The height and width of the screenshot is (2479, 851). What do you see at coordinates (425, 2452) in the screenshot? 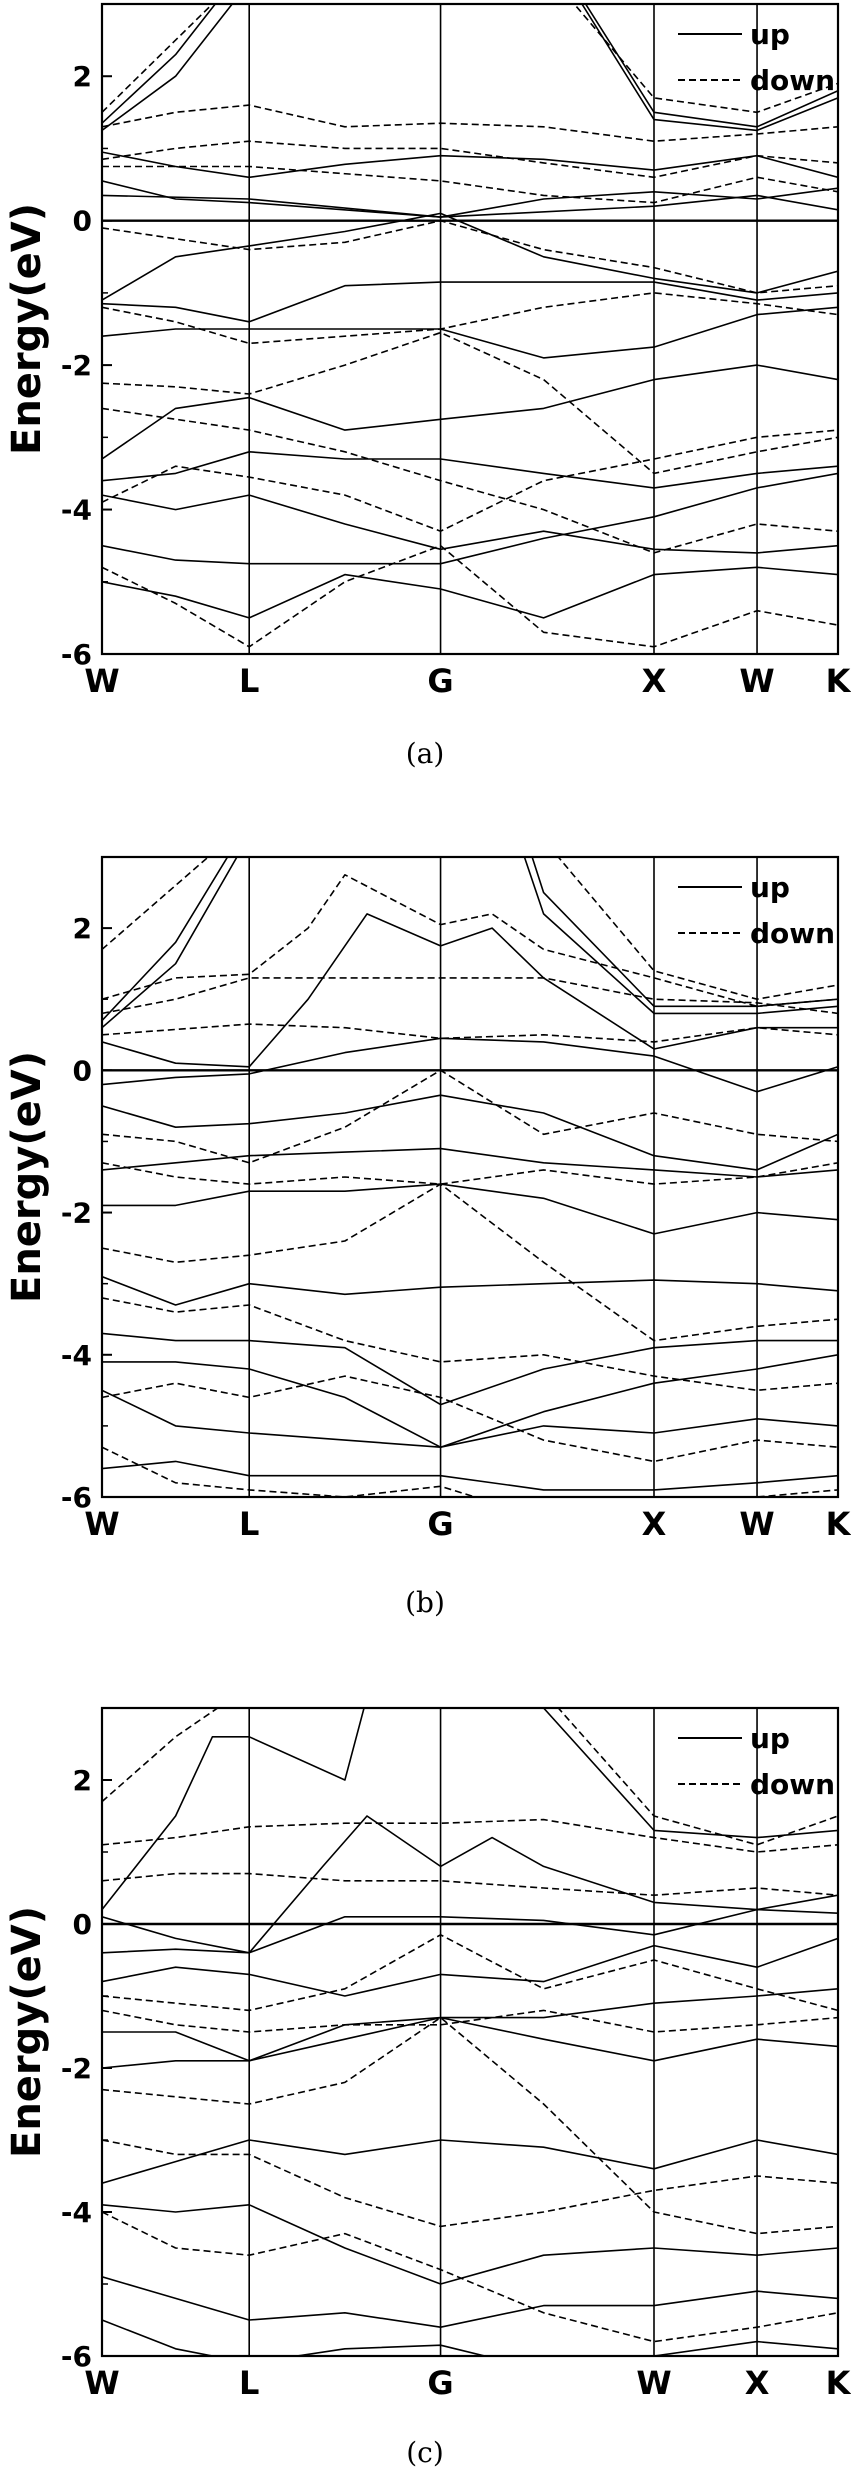
I see `panel-caption: (c)` at bounding box center [425, 2452].